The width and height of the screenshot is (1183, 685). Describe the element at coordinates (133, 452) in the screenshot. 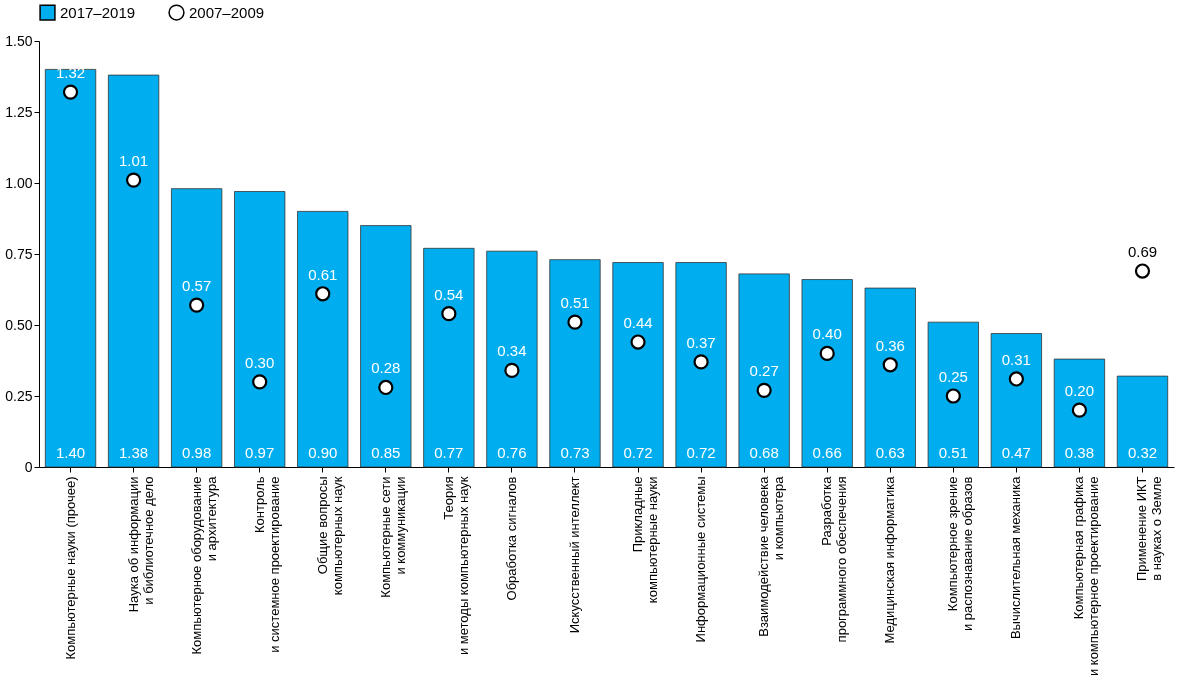

I see `data-label: 1.38` at that location.